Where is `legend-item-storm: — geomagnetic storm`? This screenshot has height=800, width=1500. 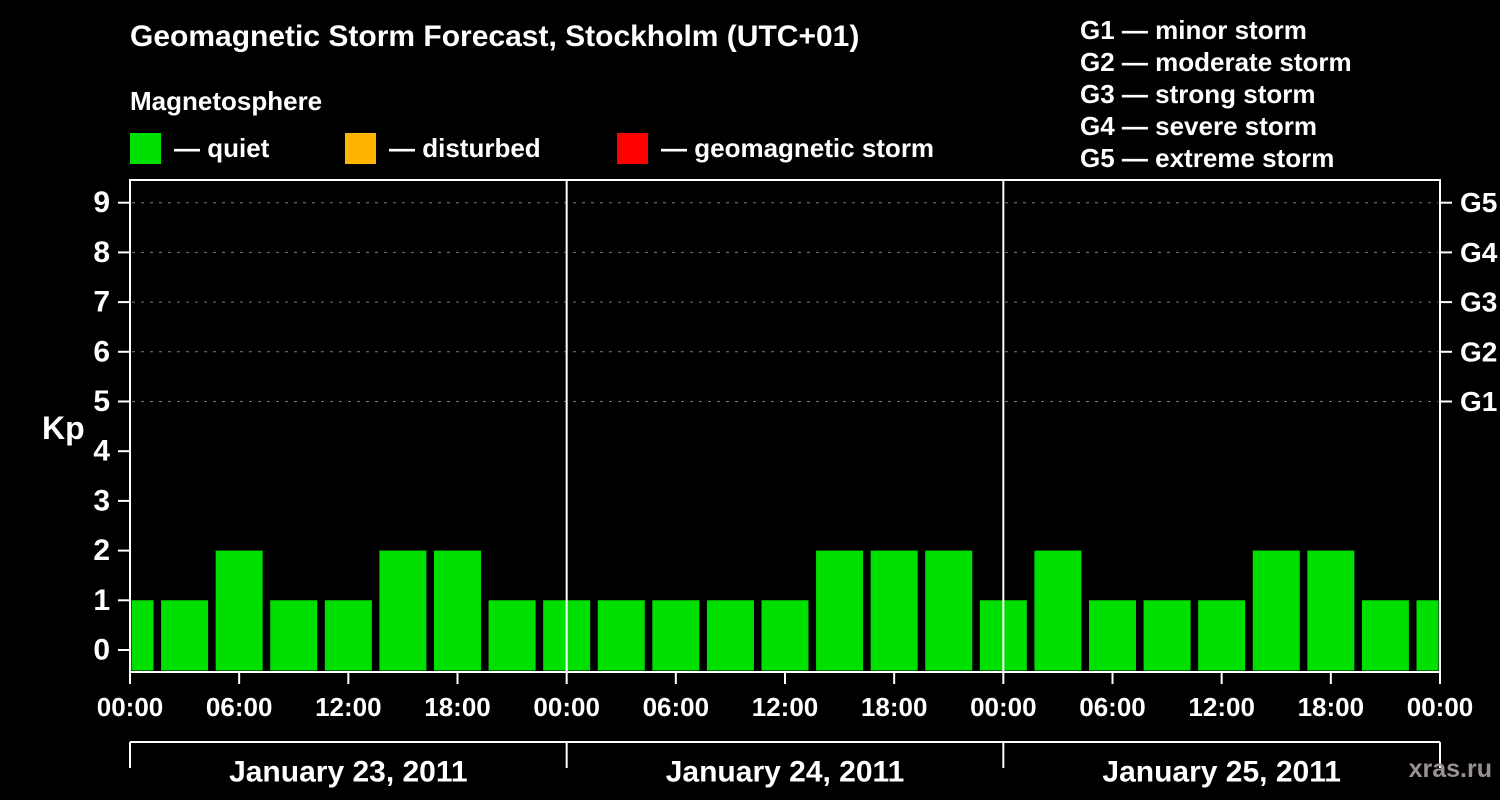
legend-item-storm: — geomagnetic storm is located at coordinates (775, 148).